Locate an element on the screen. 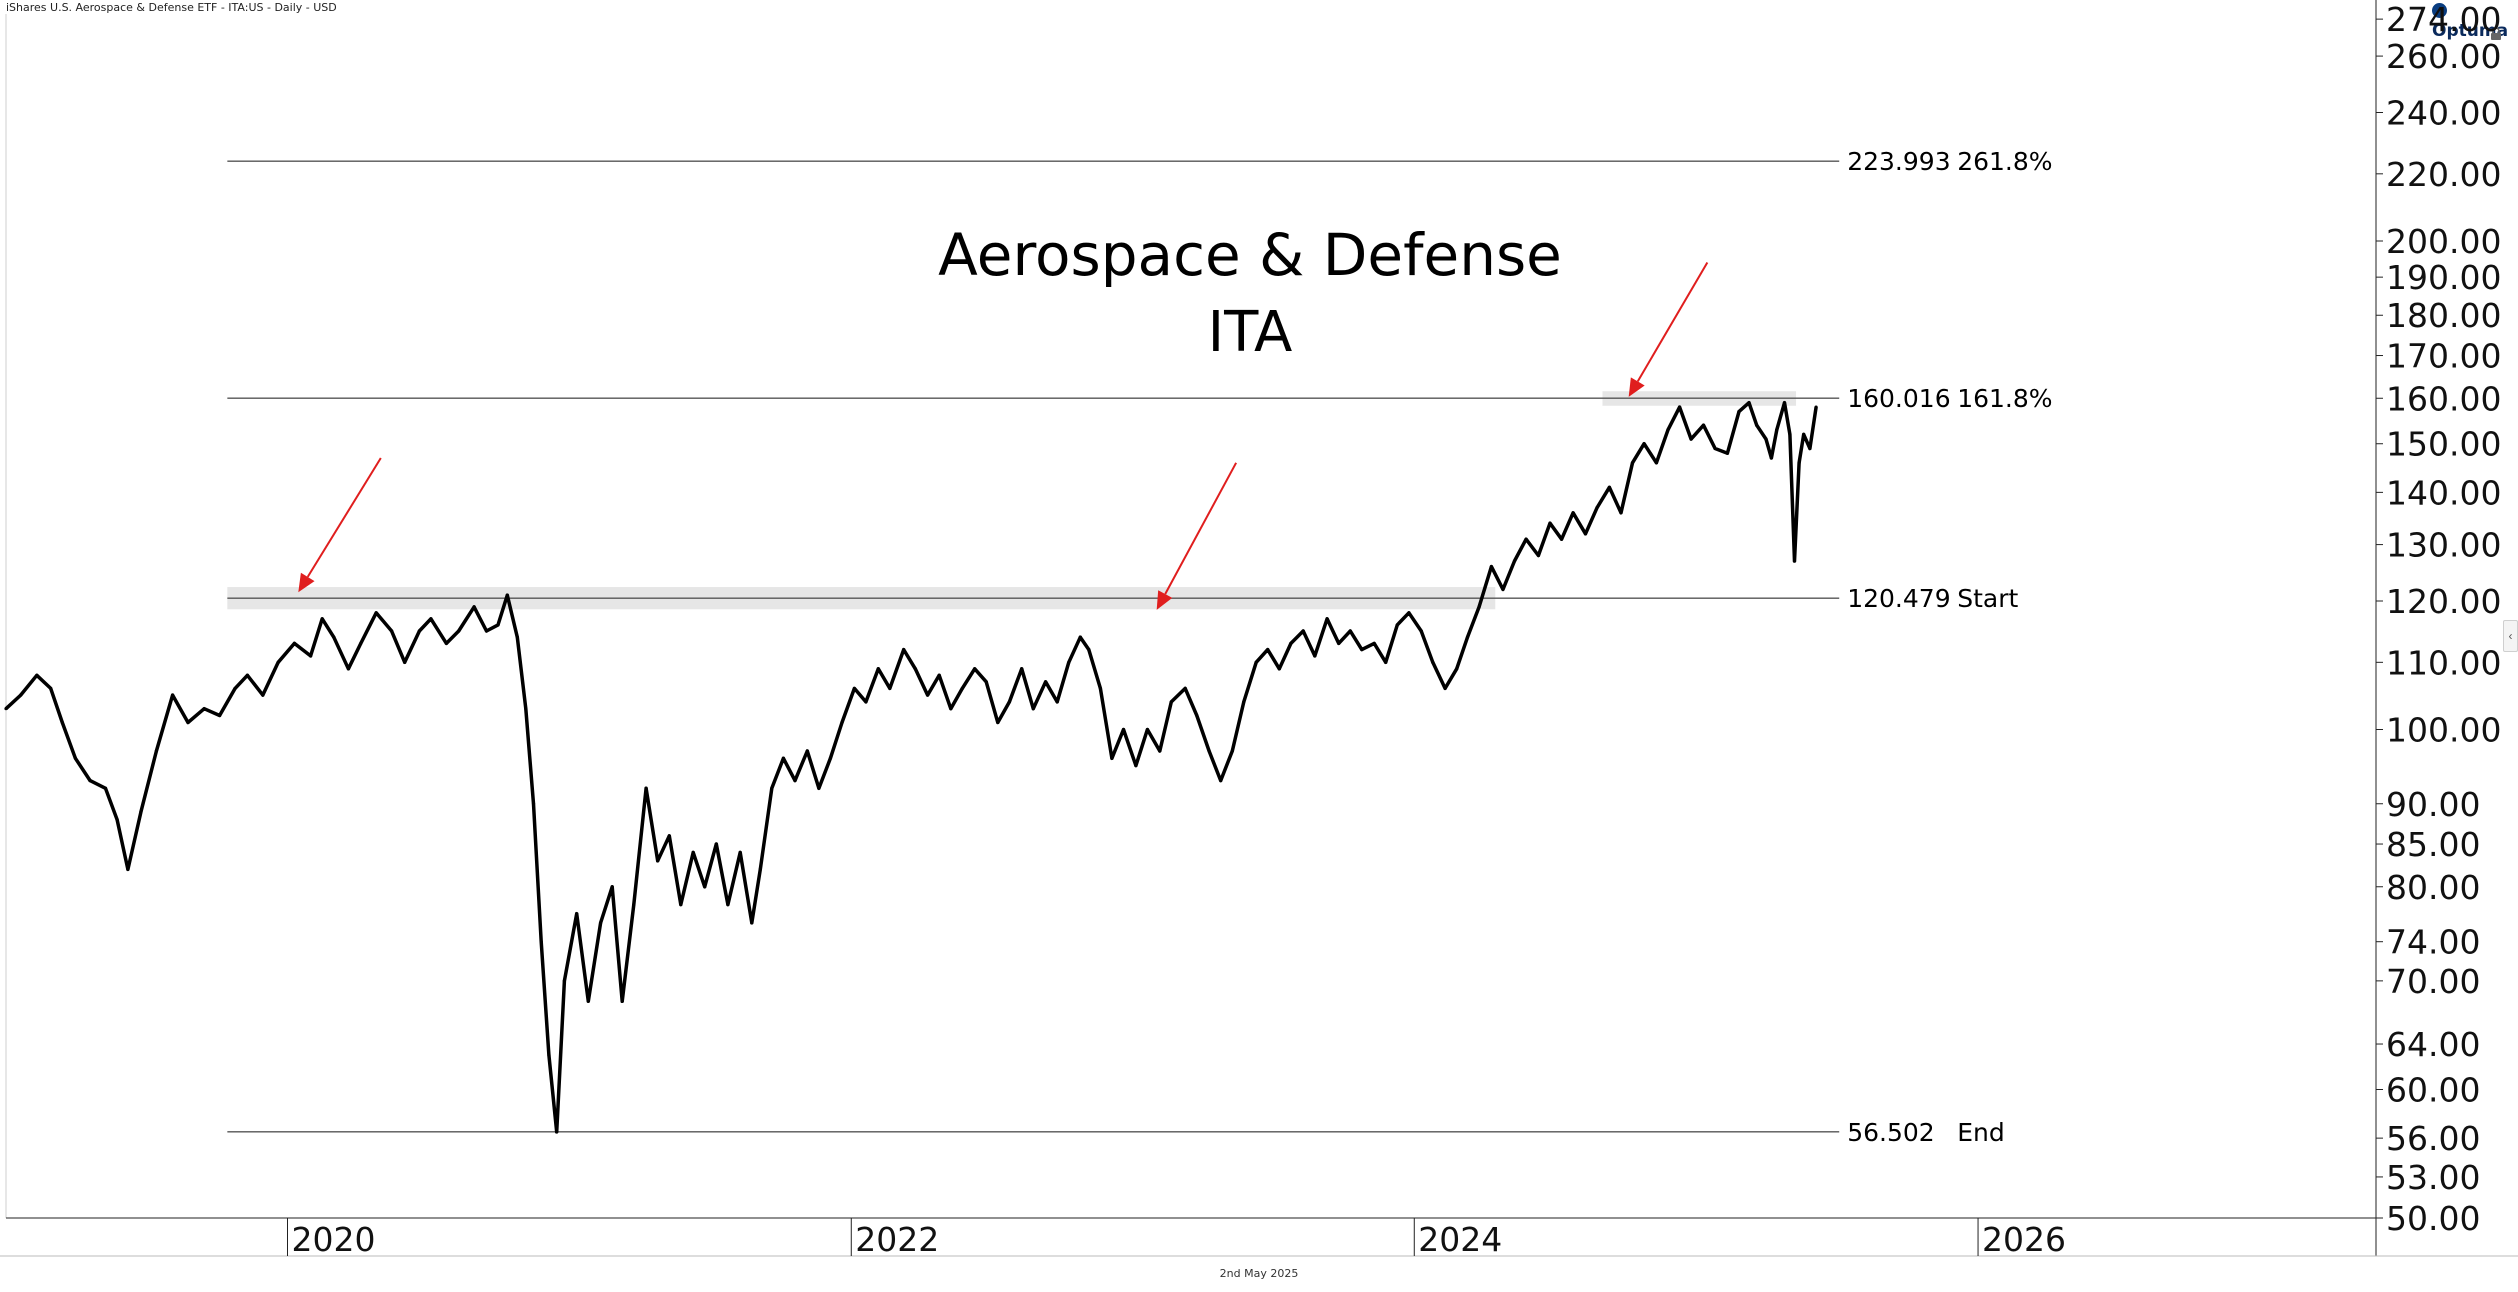 Image resolution: width=2518 pixels, height=1292 pixels. chart-title: Aerospace & Defense is located at coordinates (1250, 255).